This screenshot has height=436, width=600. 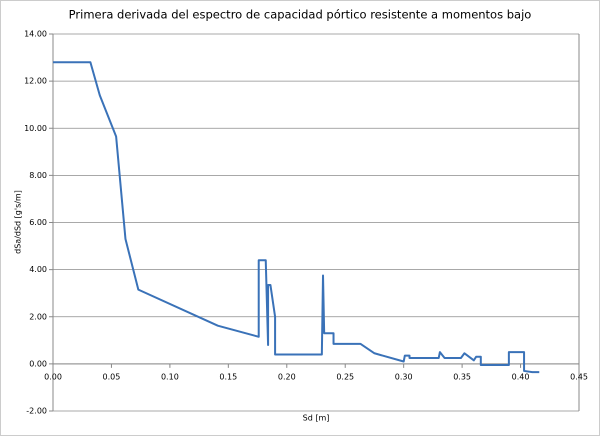 I want to click on x-axis-label: Sd [m], so click(x=316, y=418).